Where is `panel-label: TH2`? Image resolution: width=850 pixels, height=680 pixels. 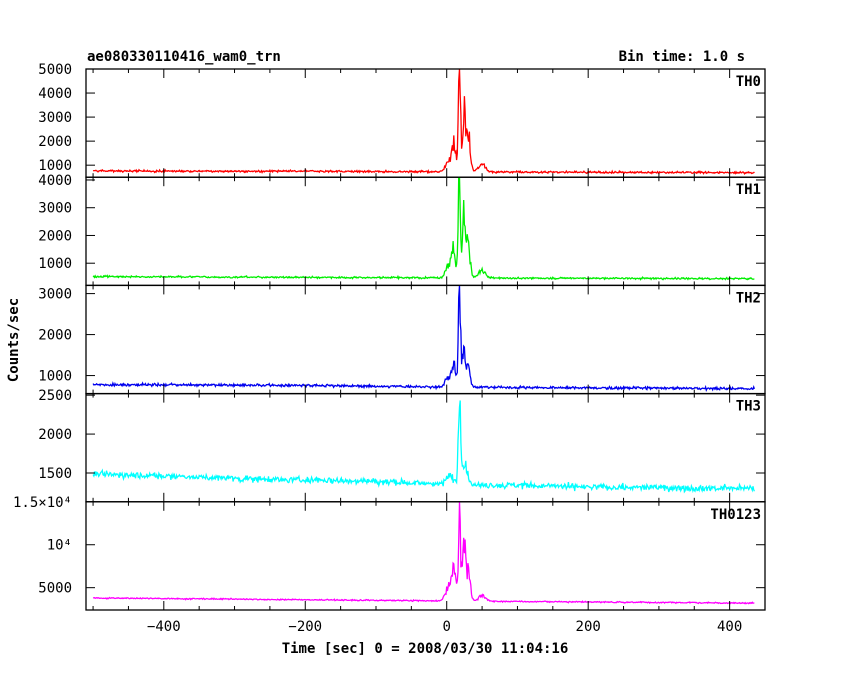
panel-label: TH2 is located at coordinates (748, 298).